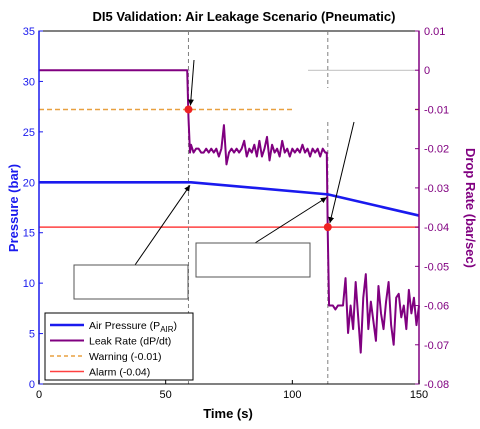 This screenshot has height=429, width=480. I want to click on legend-label-text: Leak Rate (dP/dt), so click(130, 342).